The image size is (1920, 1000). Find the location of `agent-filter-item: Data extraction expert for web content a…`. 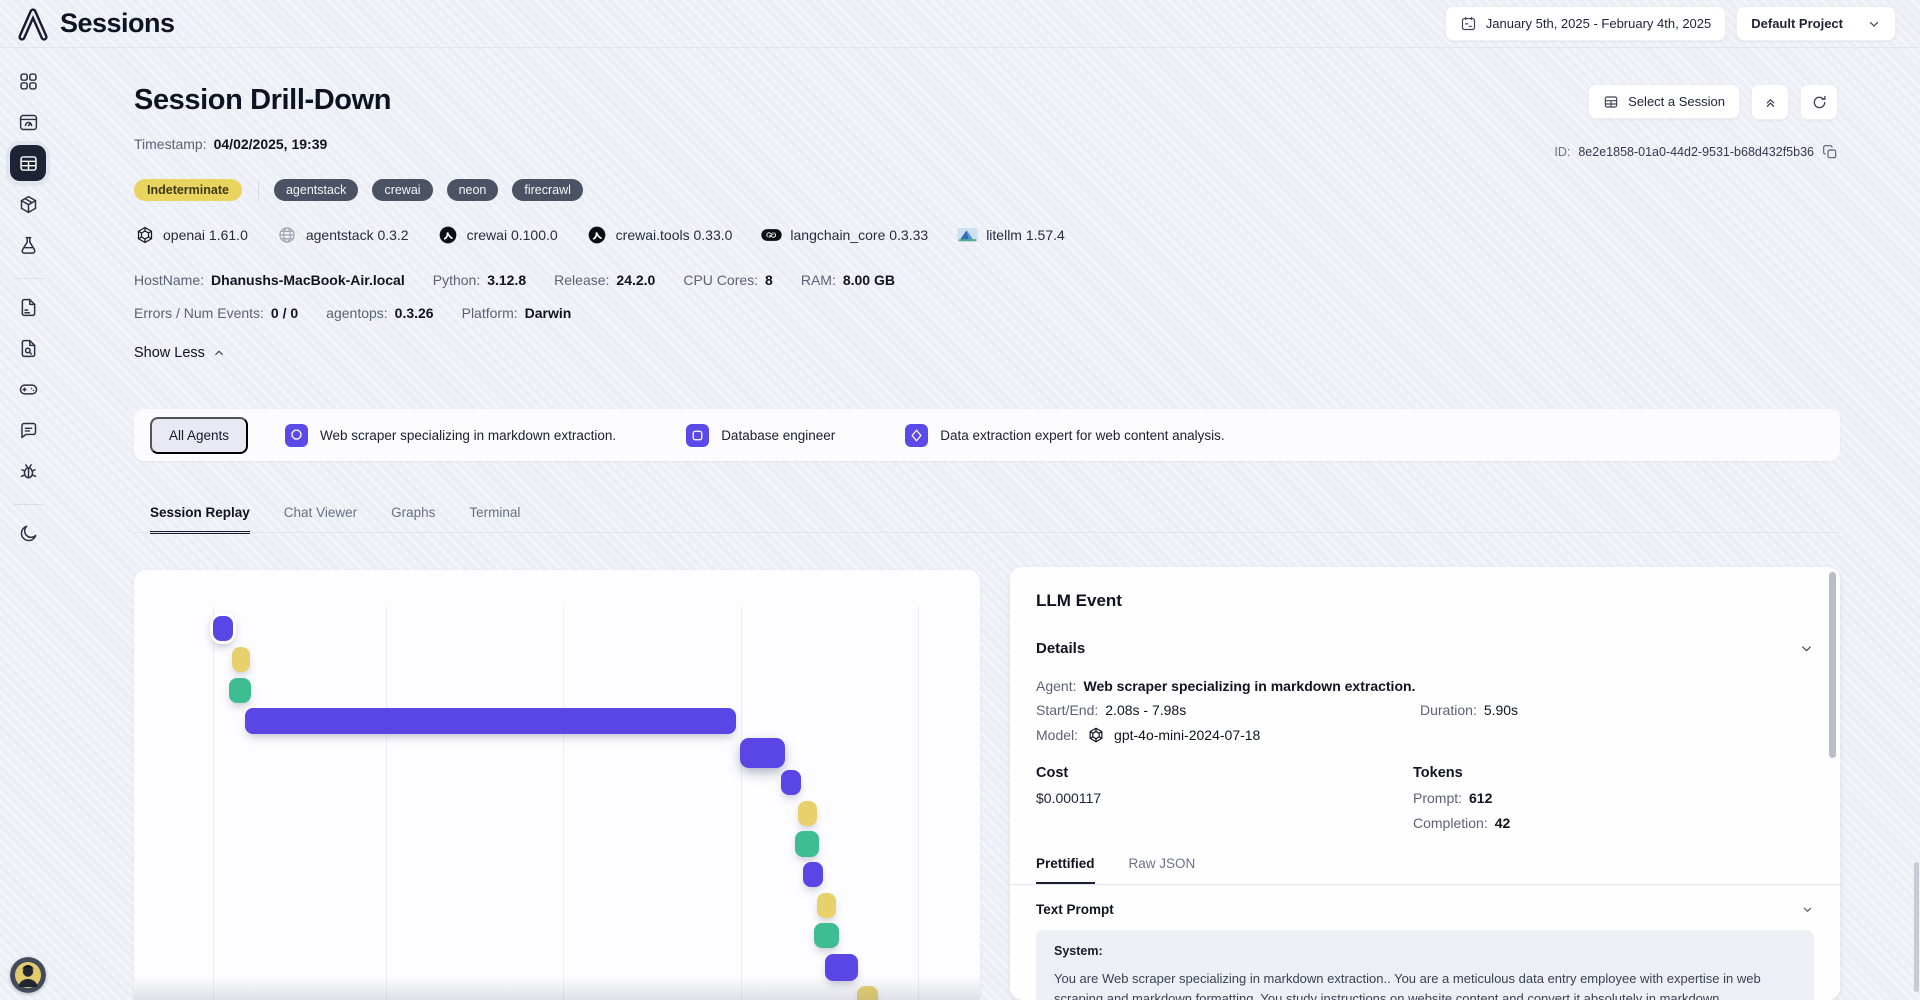

agent-filter-item: Data extraction expert for web content a… is located at coordinates (1065, 435).